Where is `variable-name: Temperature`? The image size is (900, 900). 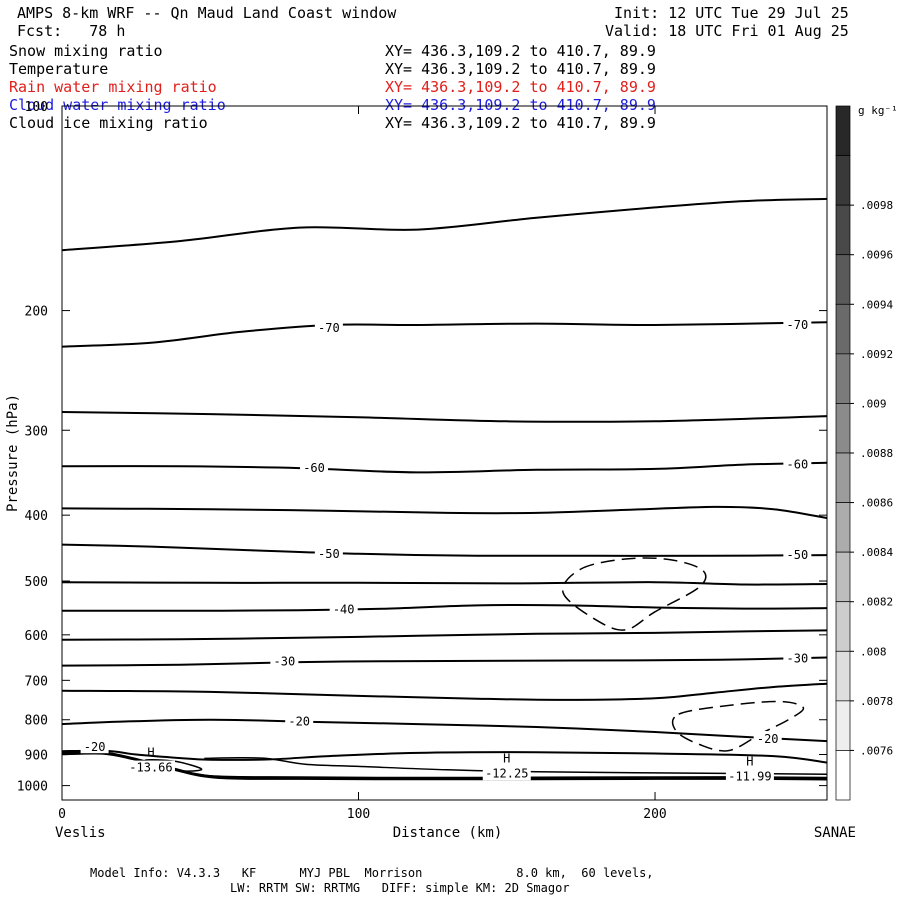 variable-name: Temperature is located at coordinates (59, 69).